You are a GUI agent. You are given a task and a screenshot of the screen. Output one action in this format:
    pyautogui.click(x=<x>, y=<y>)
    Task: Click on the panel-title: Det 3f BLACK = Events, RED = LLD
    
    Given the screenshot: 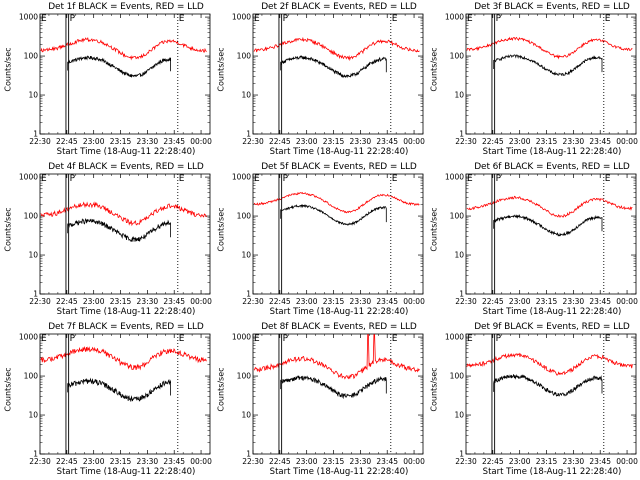 What is the action you would take?
    pyautogui.click(x=552, y=7)
    